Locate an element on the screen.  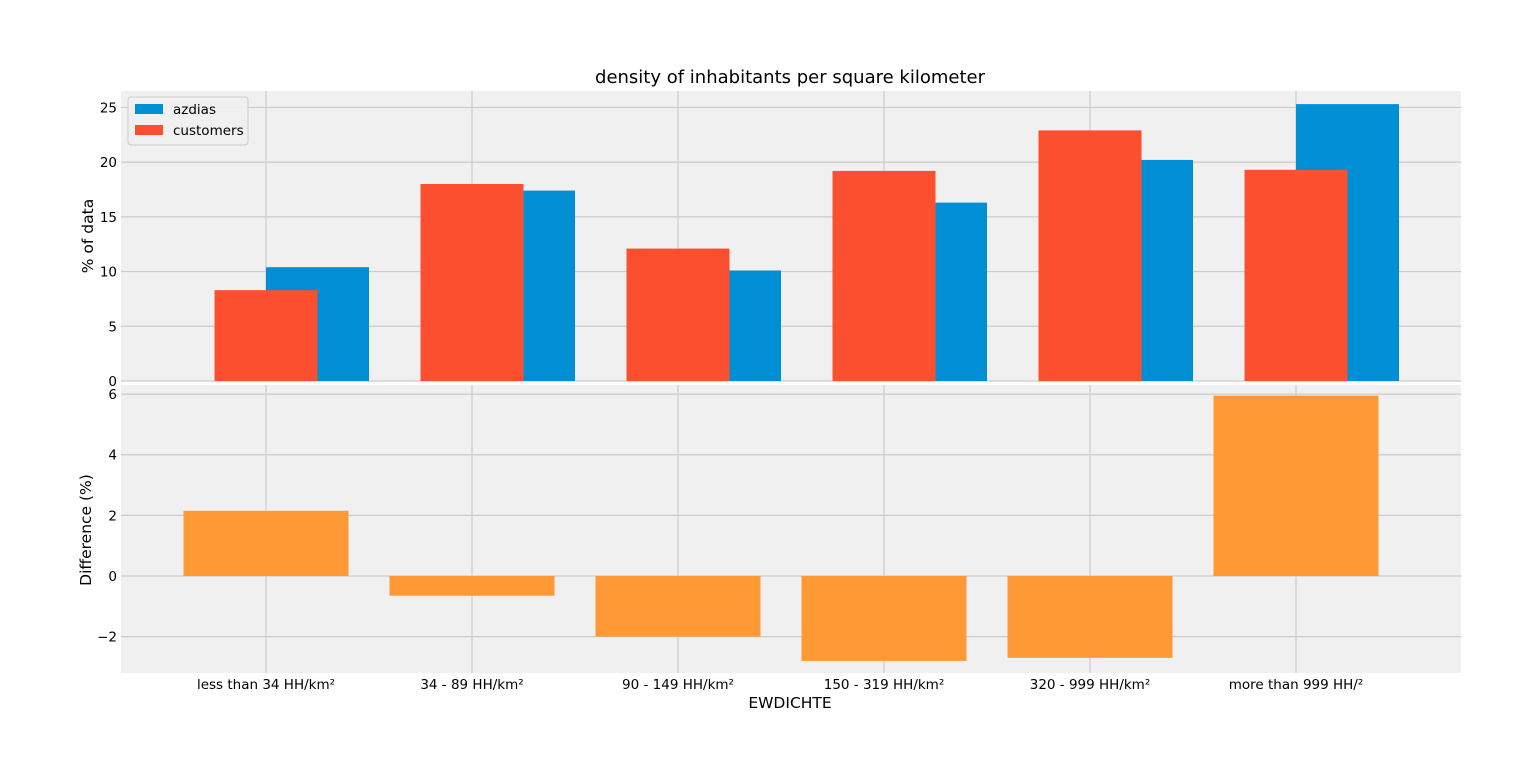
bottom-y-axis-label: Difference (%) is located at coordinates (86, 530).